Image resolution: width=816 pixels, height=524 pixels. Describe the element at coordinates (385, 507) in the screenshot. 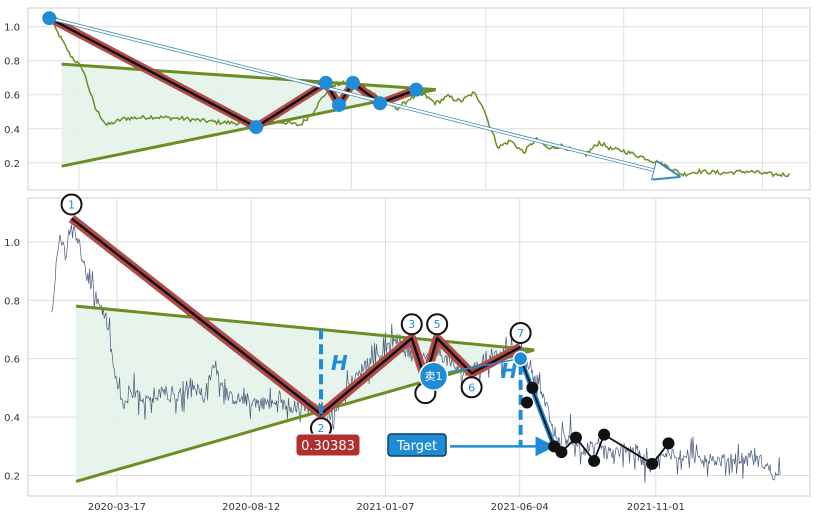

I see `x-tick-label: 2021-01-07` at that location.